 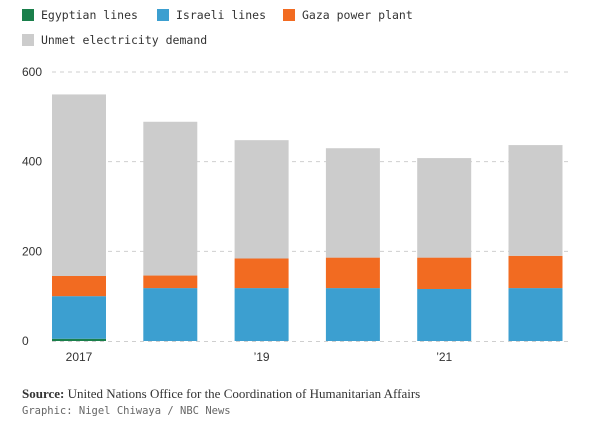 I want to click on legend-swatch-egyptian-lines, so click(x=28, y=15).